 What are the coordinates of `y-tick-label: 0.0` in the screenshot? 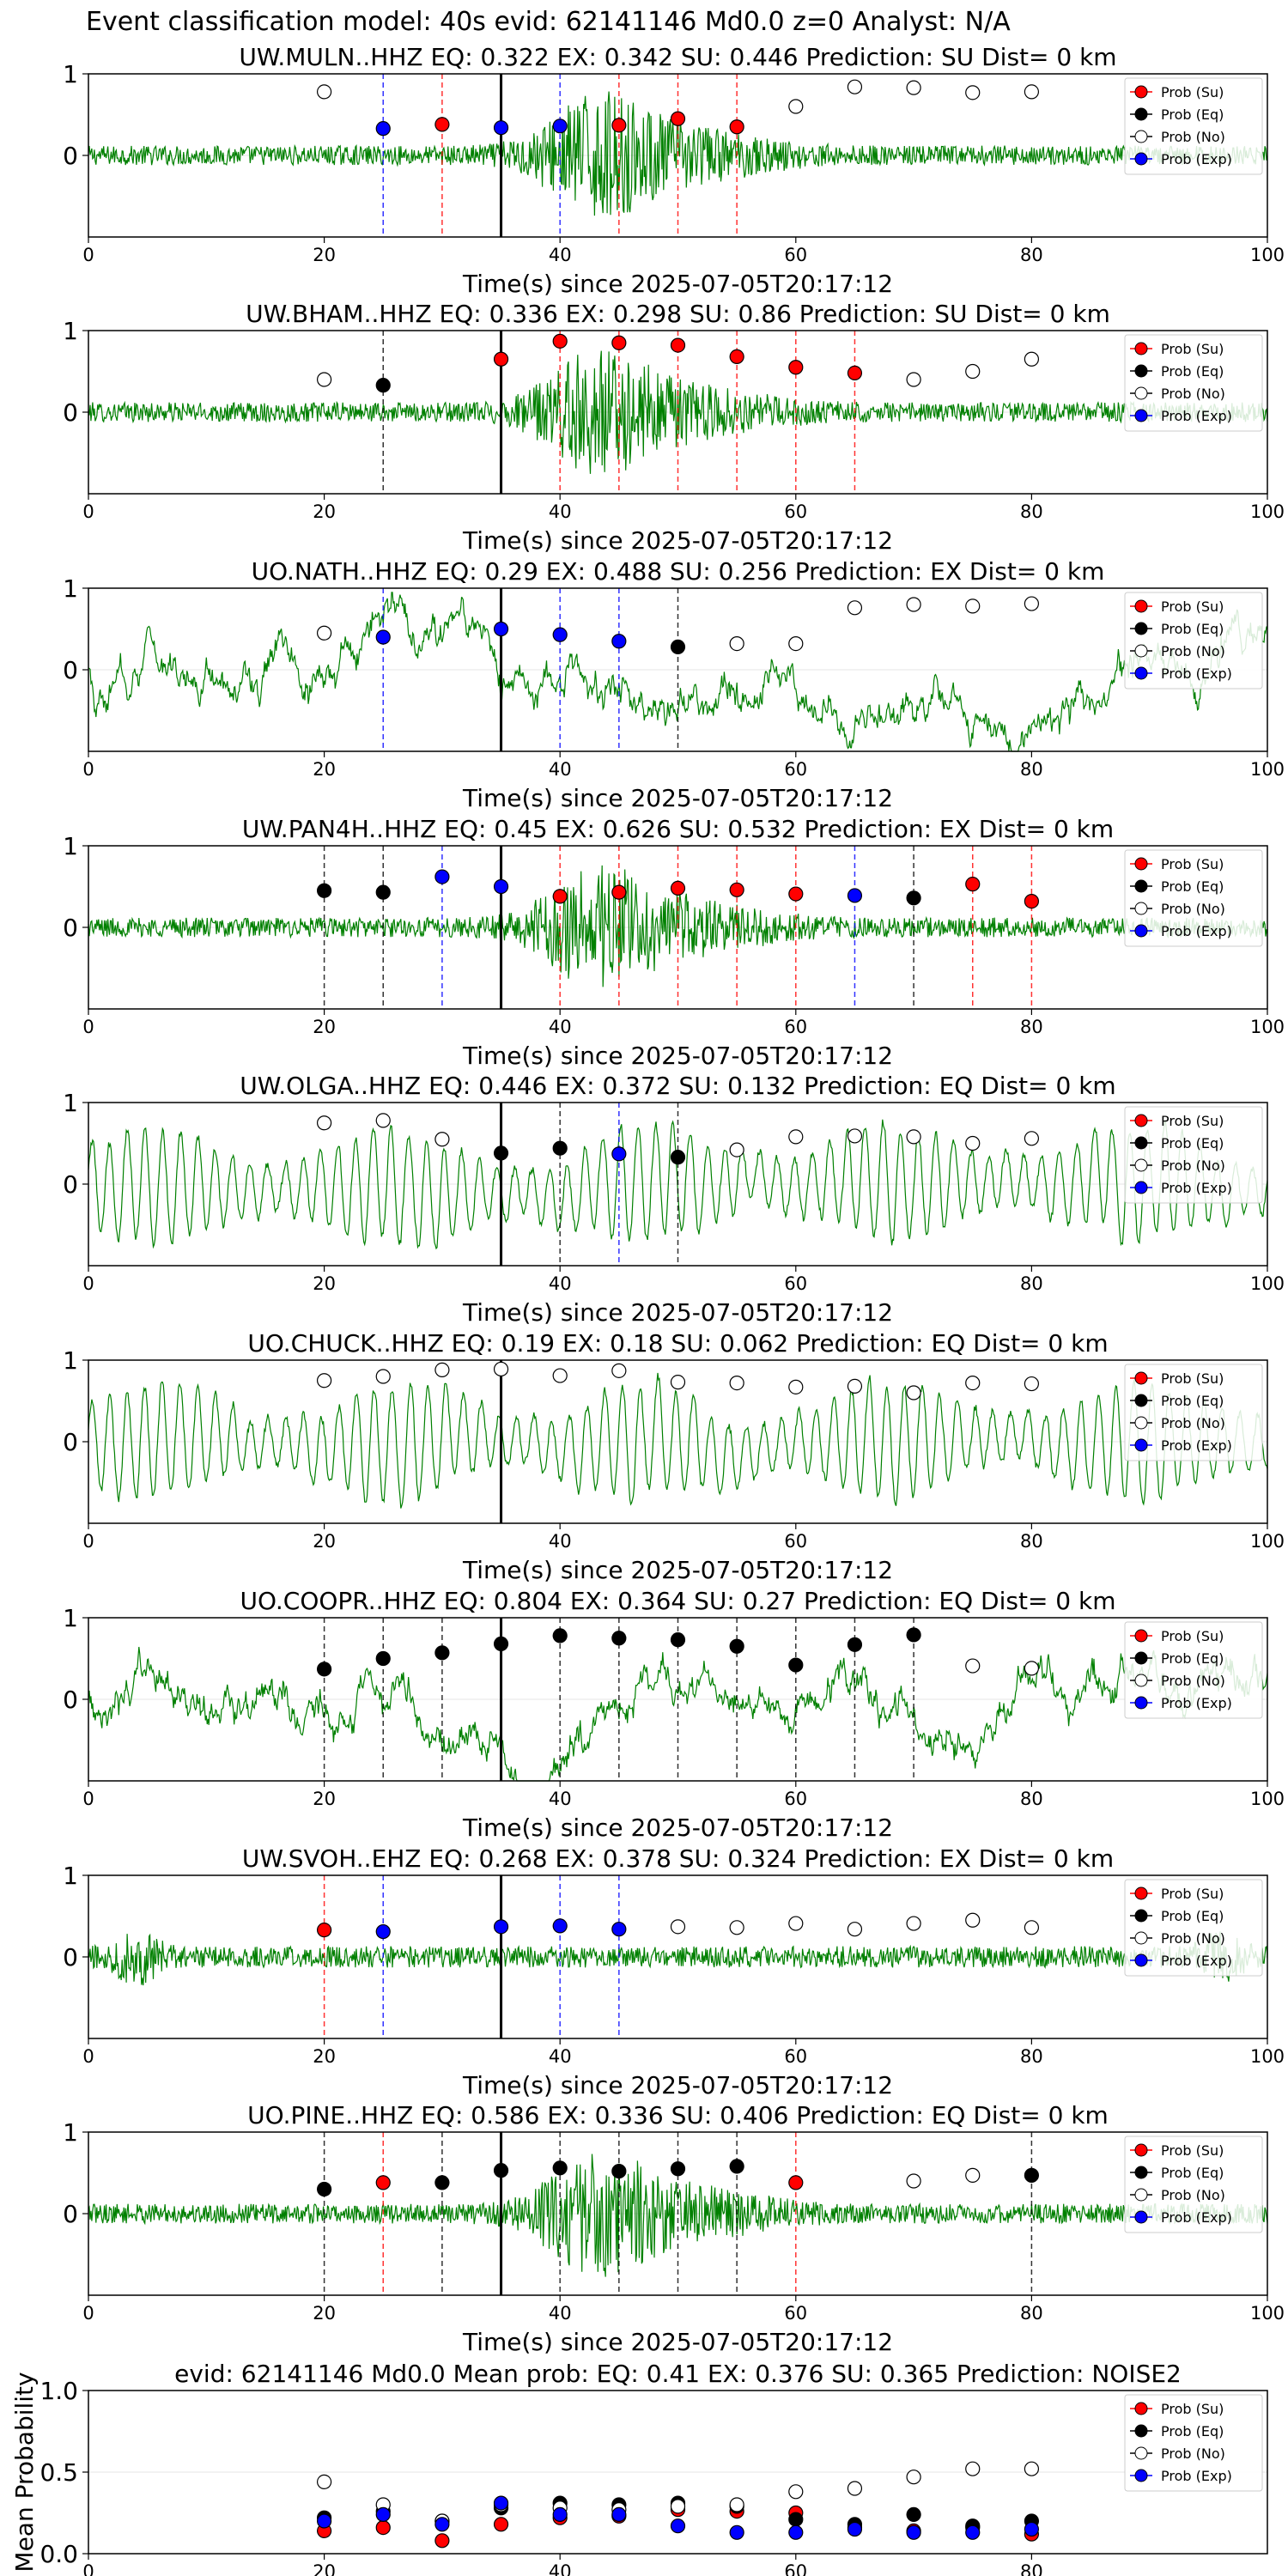 It's located at (59, 2554).